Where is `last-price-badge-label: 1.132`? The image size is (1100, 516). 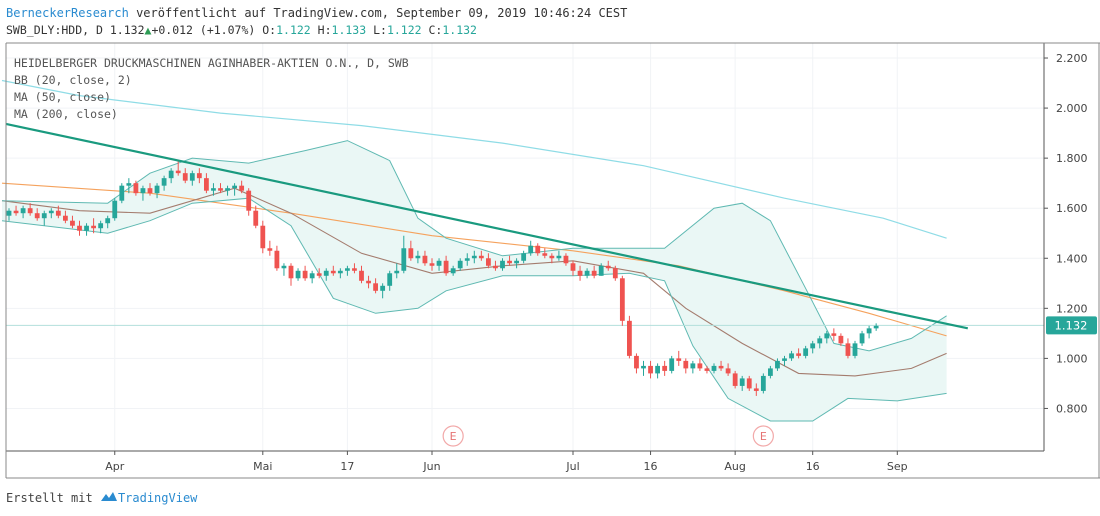
last-price-badge-label: 1.132 is located at coordinates (1071, 325).